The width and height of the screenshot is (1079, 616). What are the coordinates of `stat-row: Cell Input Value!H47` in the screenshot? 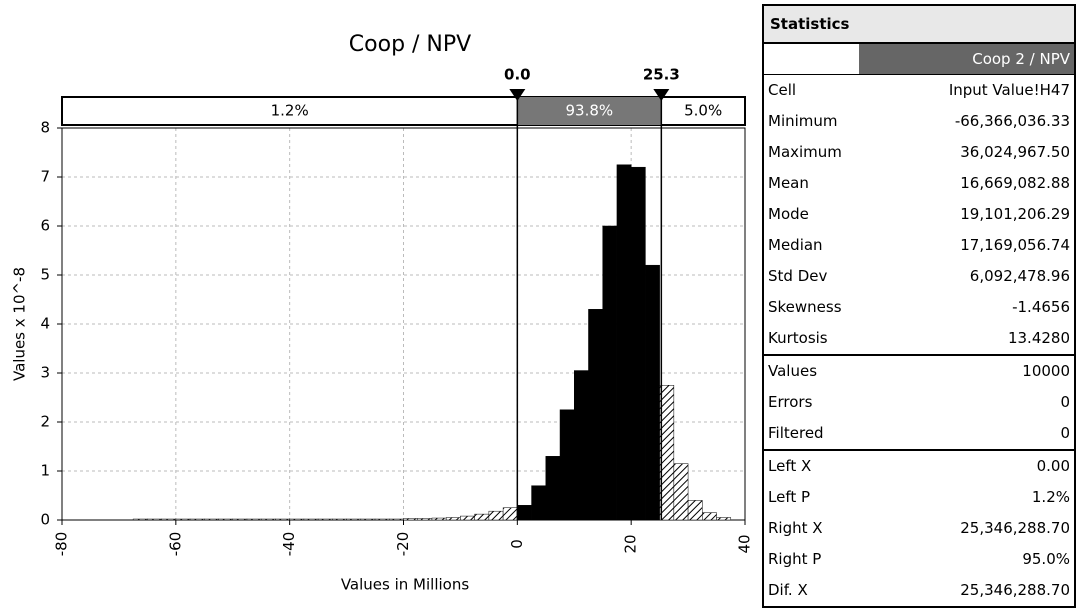 It's located at (919, 90).